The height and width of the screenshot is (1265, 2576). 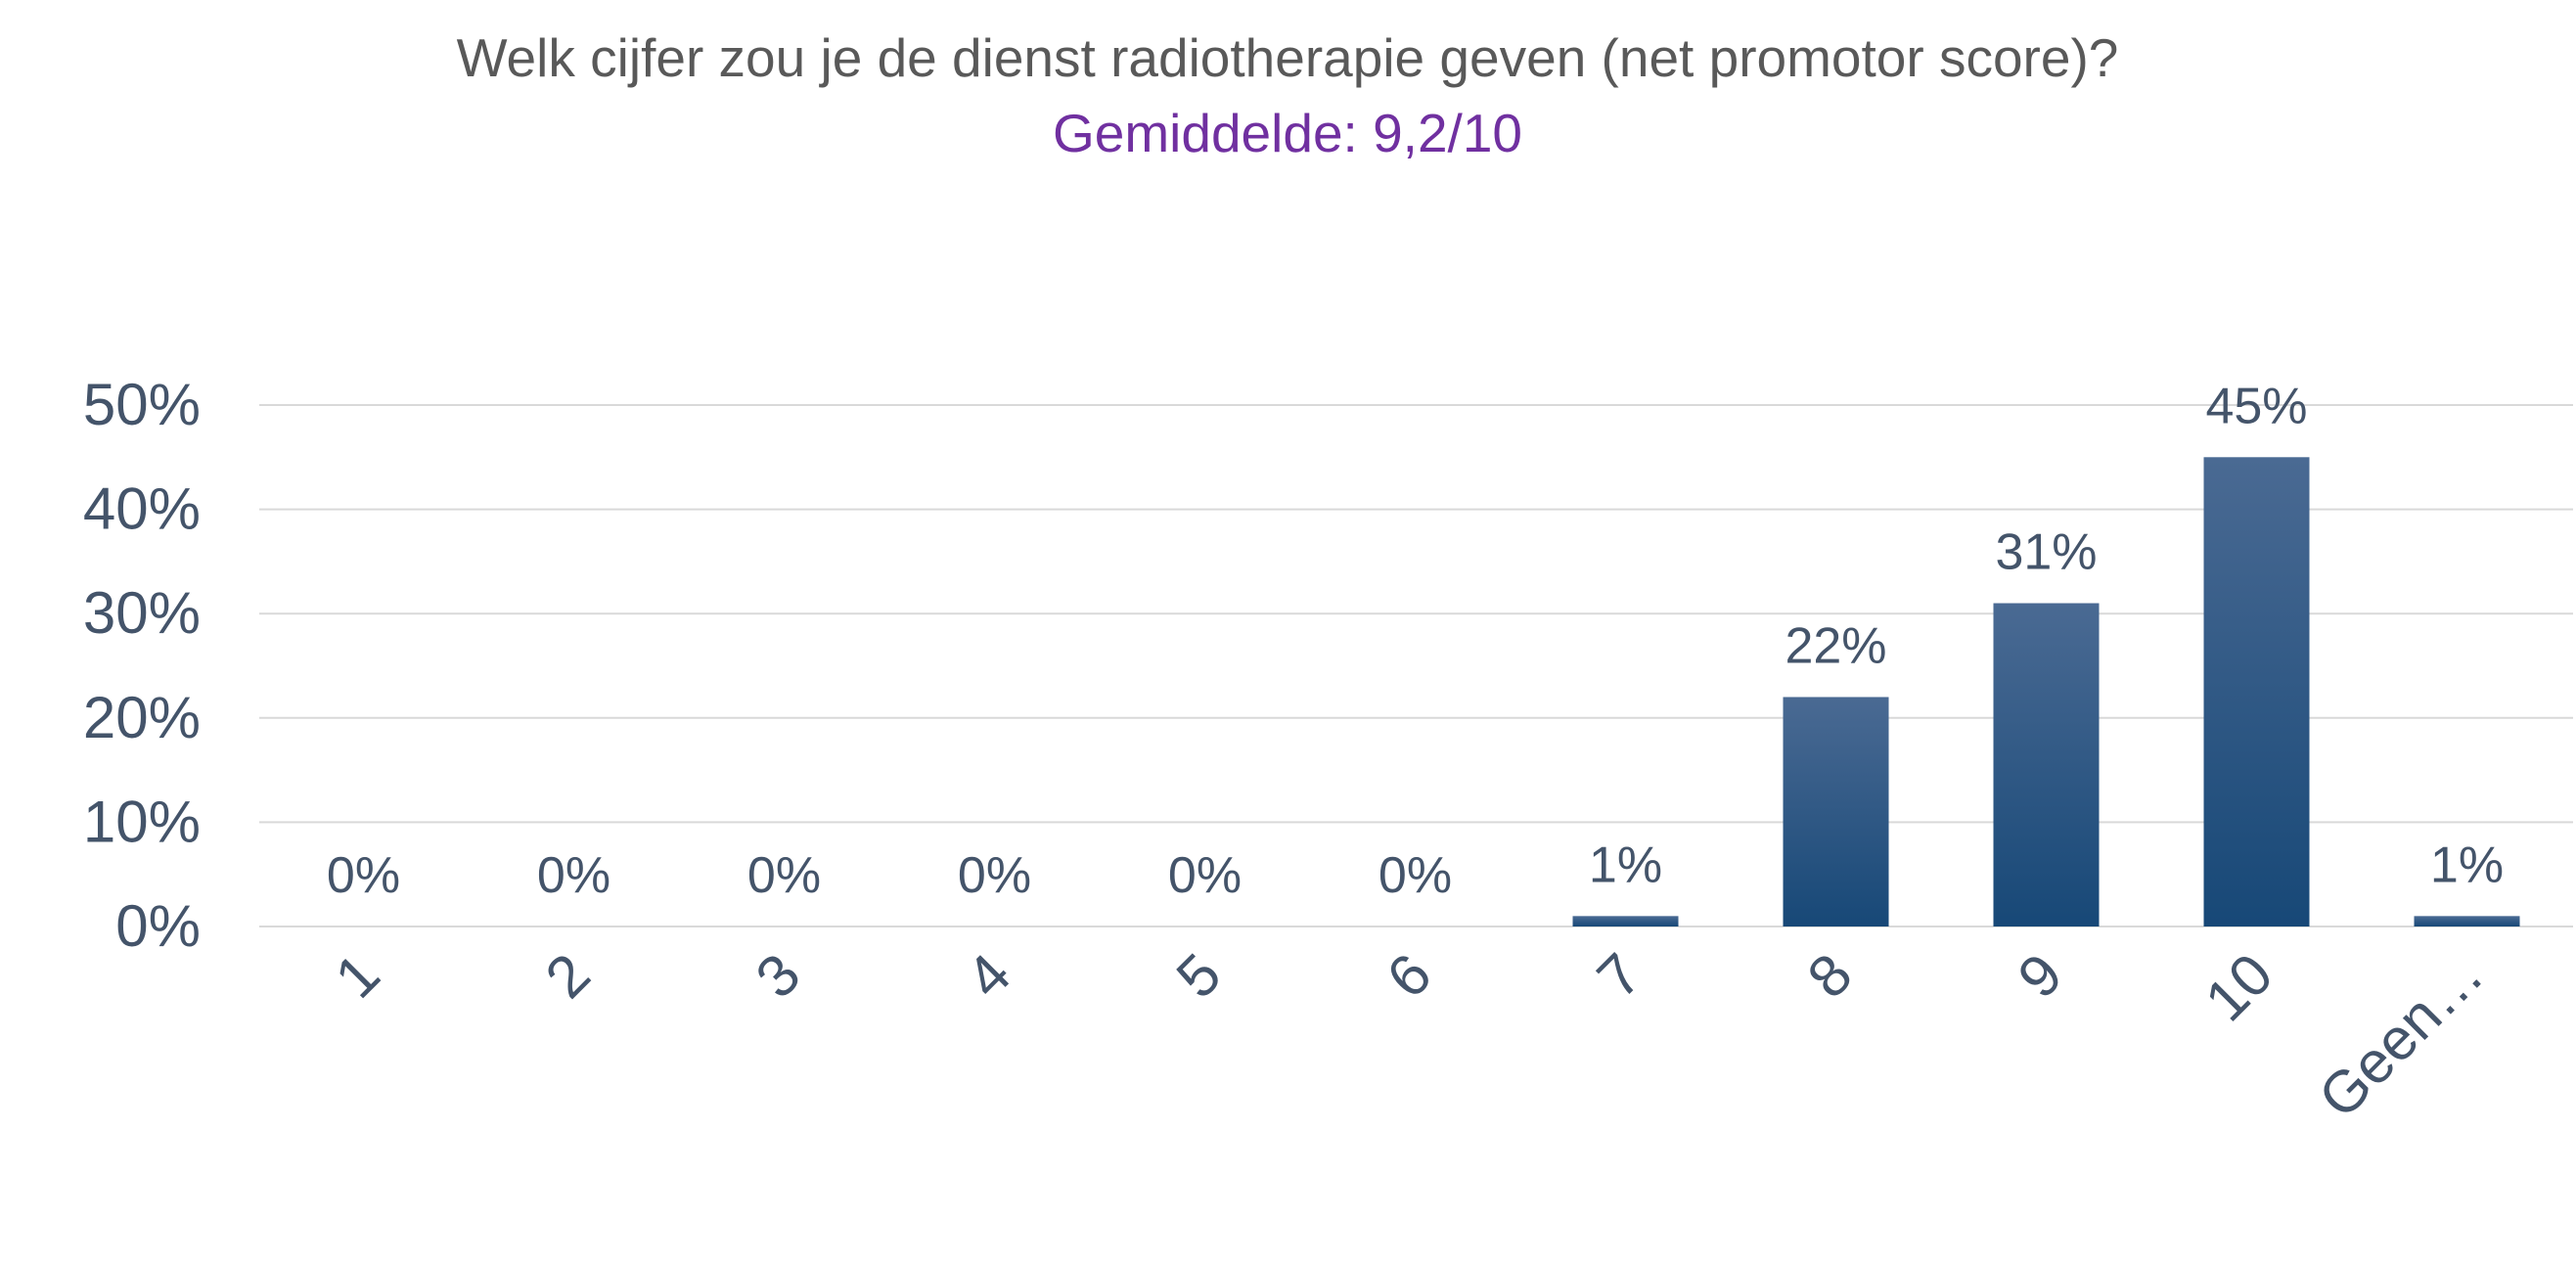 What do you see at coordinates (568, 976) in the screenshot?
I see `x-tick-label: 2` at bounding box center [568, 976].